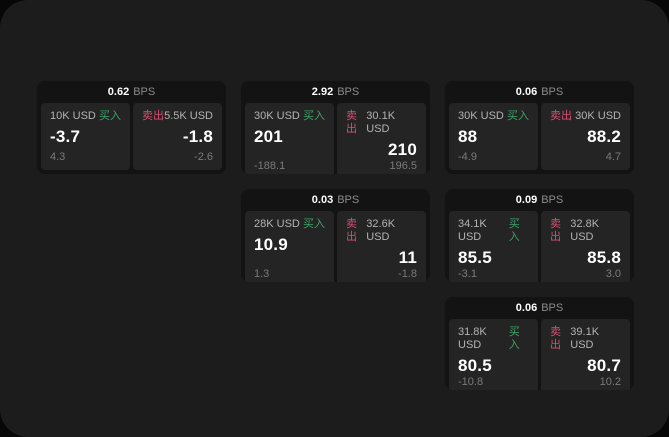 The image size is (669, 437). I want to click on sell-price: 85.8, so click(604, 257).